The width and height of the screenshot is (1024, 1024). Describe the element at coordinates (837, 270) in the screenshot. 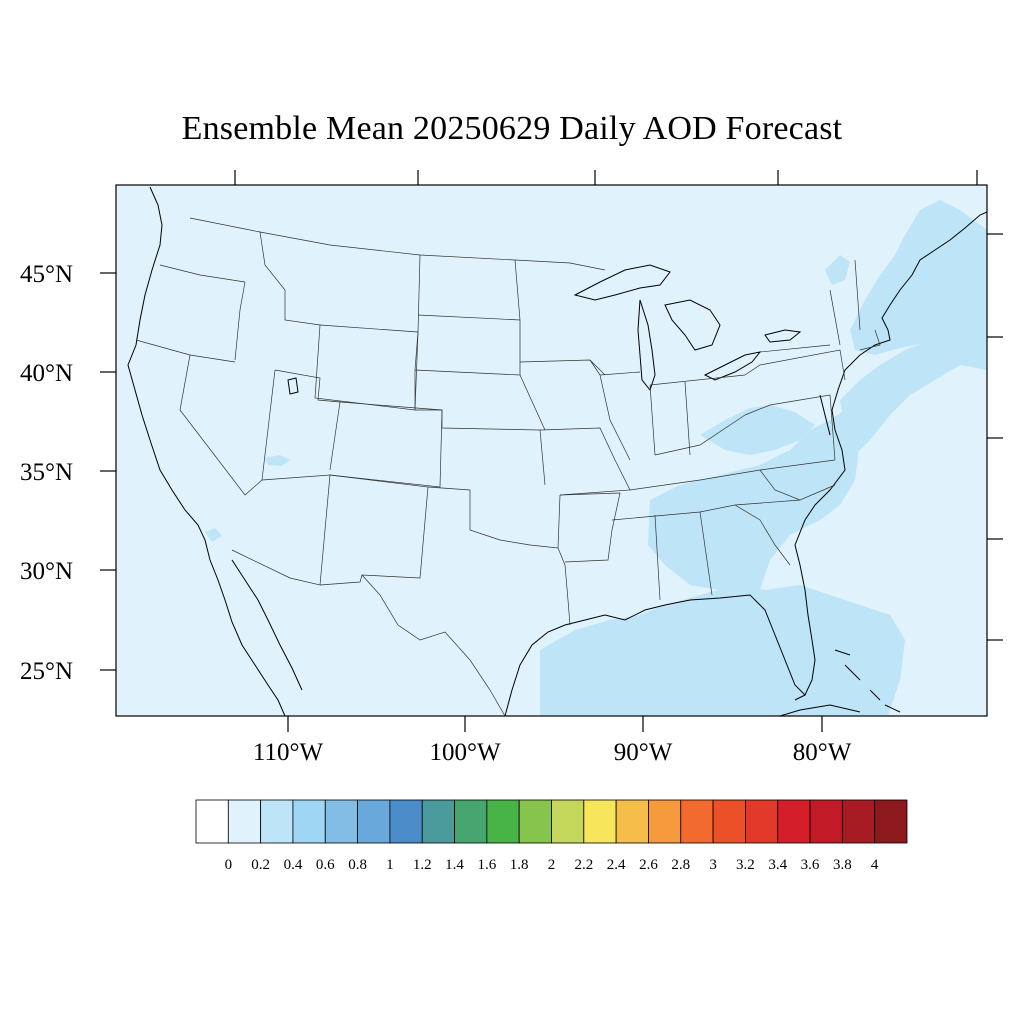

I see `aod-region-great-lakes-east` at that location.